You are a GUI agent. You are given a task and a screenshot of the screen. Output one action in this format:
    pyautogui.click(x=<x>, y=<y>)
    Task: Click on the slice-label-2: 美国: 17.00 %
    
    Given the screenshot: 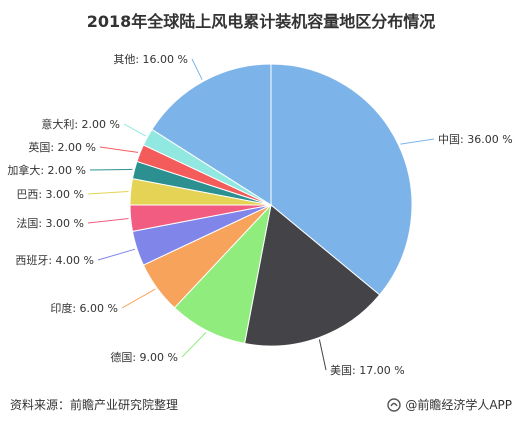 What is the action you would take?
    pyautogui.click(x=367, y=370)
    